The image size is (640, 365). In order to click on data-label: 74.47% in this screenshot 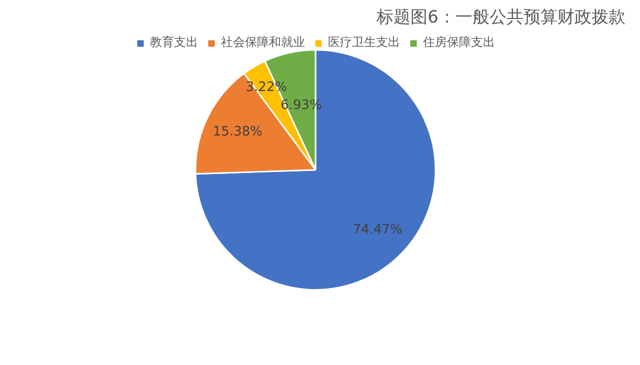, I will do `click(377, 230)`.